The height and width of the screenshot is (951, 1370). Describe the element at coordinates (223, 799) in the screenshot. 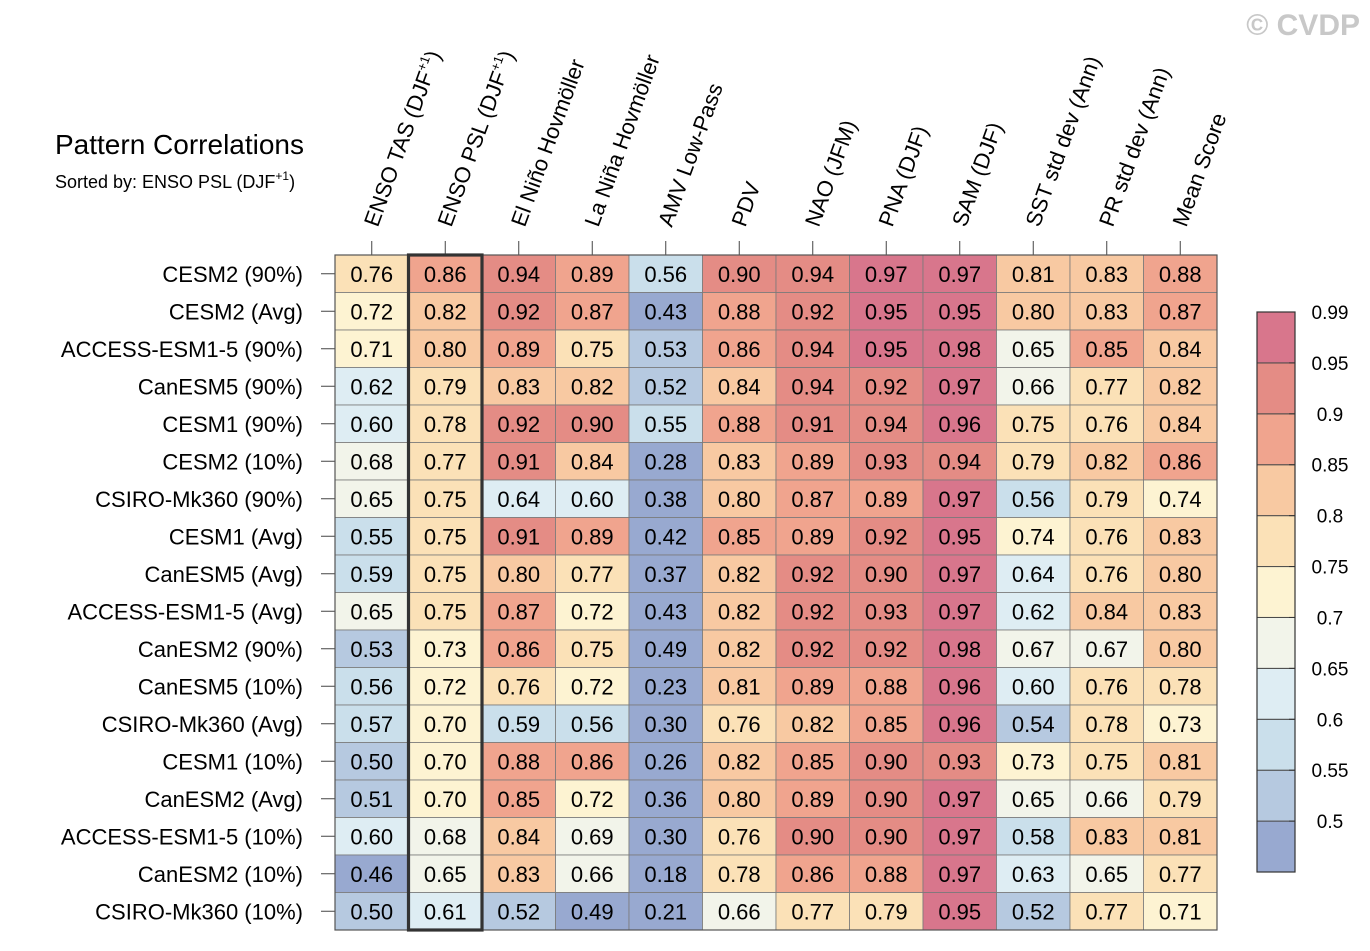

I see `row-label-canesm2-avg: CanESM2 (Avg)` at that location.